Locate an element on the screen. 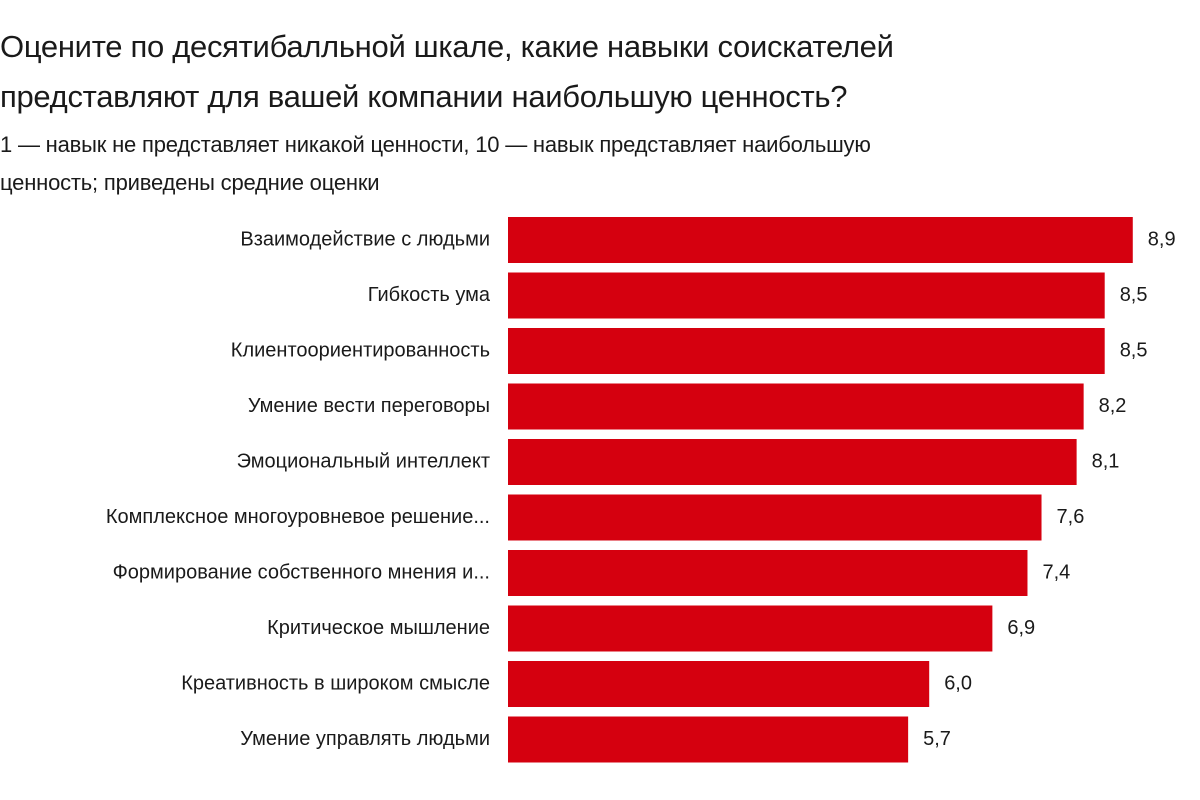  value-label: 8,2 is located at coordinates (1113, 406).